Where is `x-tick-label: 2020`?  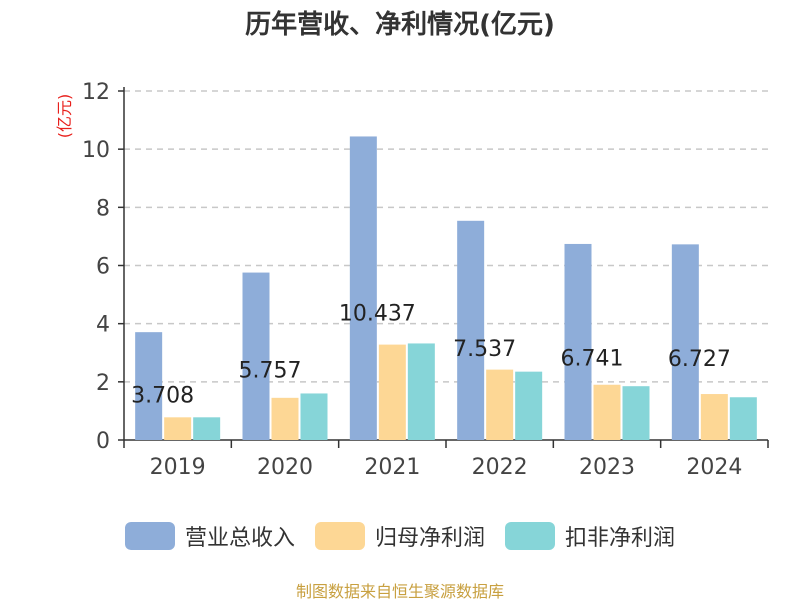 x-tick-label: 2020 is located at coordinates (285, 467).